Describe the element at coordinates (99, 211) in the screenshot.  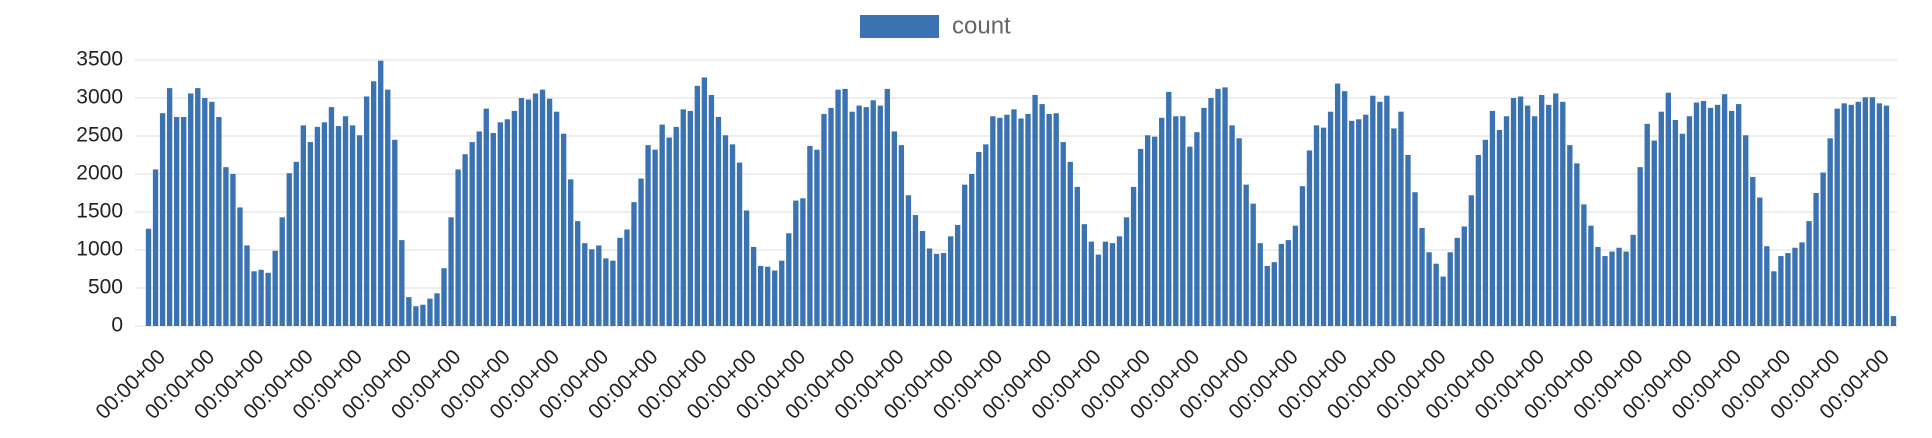
I see `y-tick-label: 1500` at that location.